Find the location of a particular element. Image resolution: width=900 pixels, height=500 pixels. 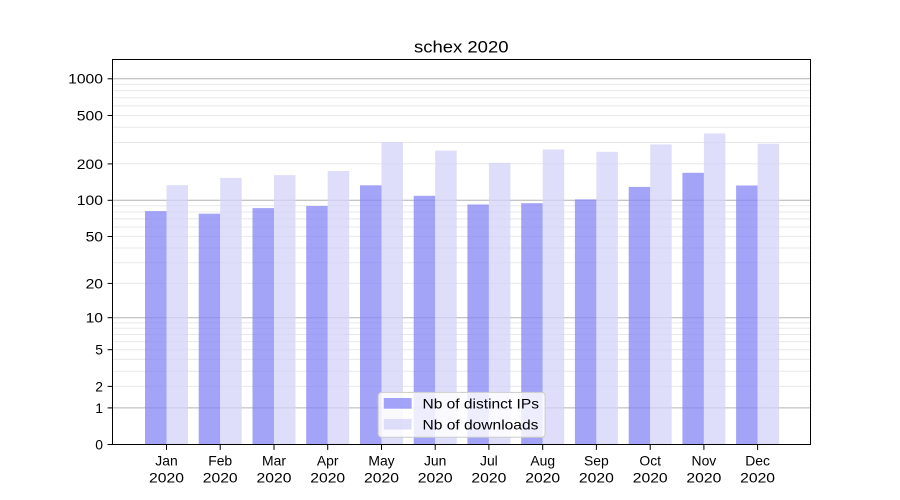

svg-text: 2 is located at coordinates (99, 386).